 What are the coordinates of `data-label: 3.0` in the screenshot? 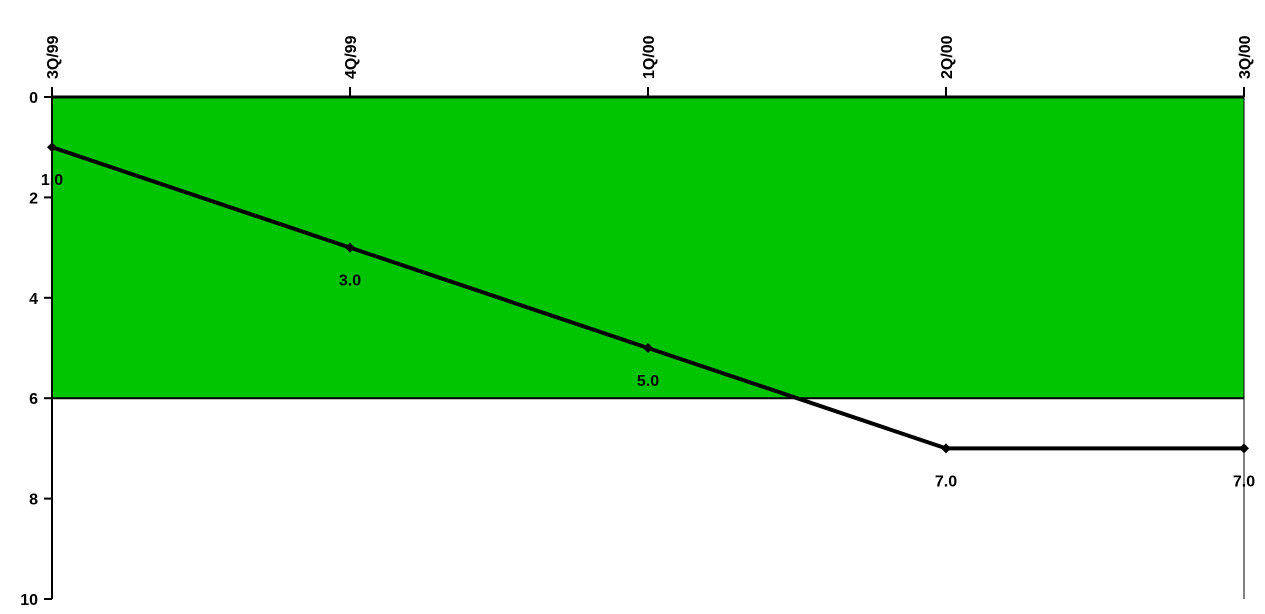 It's located at (350, 281).